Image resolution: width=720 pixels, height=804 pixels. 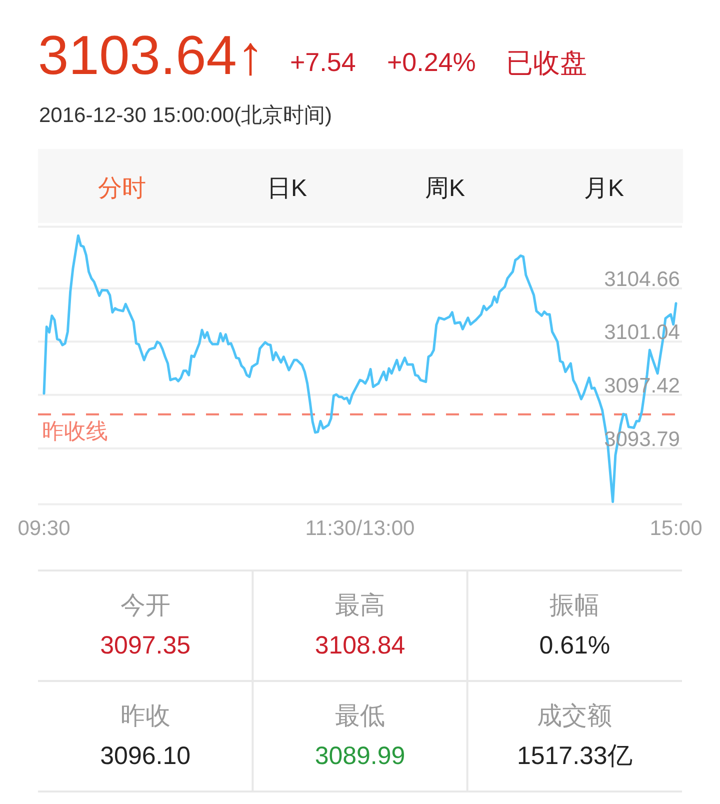 I want to click on tab-label: 分时, so click(x=122, y=188).